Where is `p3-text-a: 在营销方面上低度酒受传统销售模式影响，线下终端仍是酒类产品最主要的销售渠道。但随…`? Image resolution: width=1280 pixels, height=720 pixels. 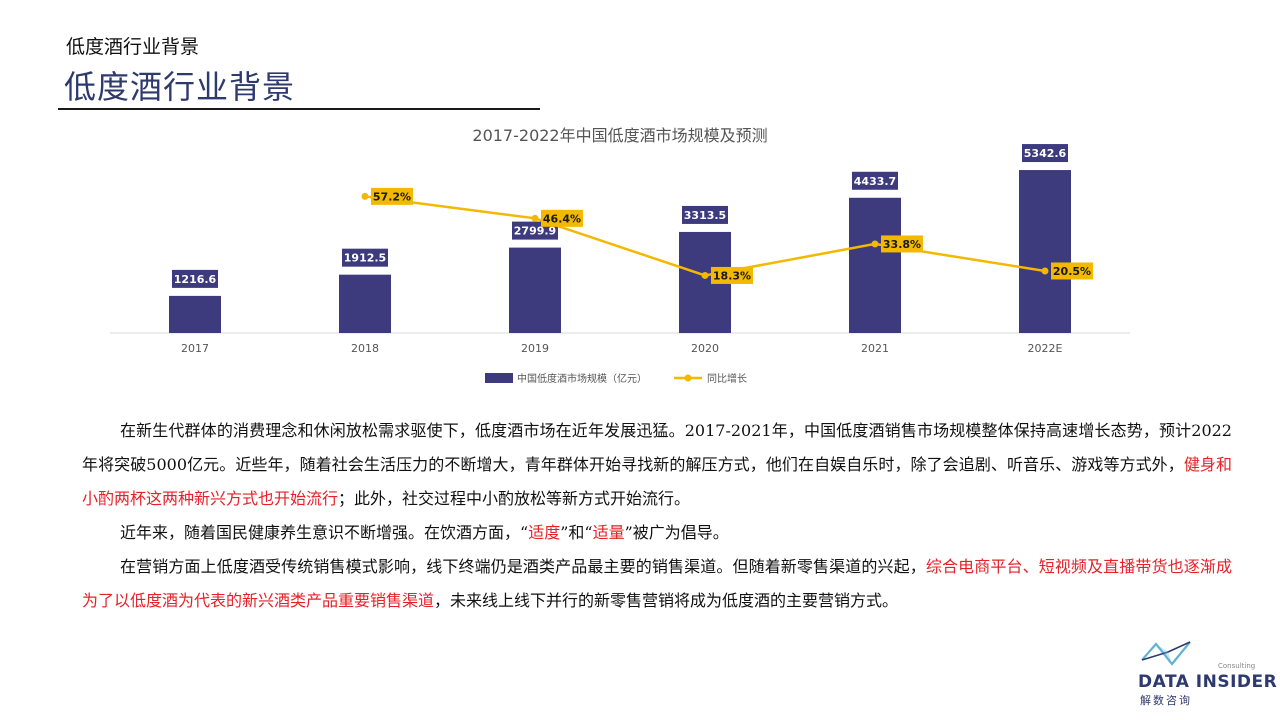 p3-text-a: 在营销方面上低度酒受传统销售模式影响，线下终端仍是酒类产品最主要的销售渠道。但随… is located at coordinates (523, 566).